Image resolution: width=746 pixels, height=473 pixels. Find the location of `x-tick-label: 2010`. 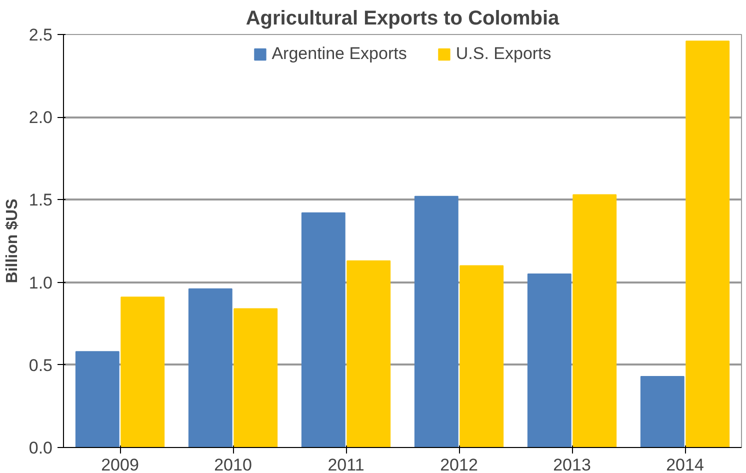

x-tick-label: 2010 is located at coordinates (233, 464).